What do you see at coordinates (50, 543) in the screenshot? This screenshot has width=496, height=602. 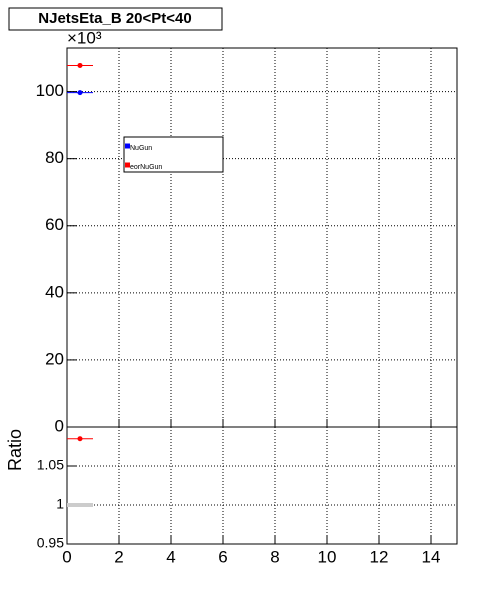 I see `y-tick-label: 0.95` at bounding box center [50, 543].